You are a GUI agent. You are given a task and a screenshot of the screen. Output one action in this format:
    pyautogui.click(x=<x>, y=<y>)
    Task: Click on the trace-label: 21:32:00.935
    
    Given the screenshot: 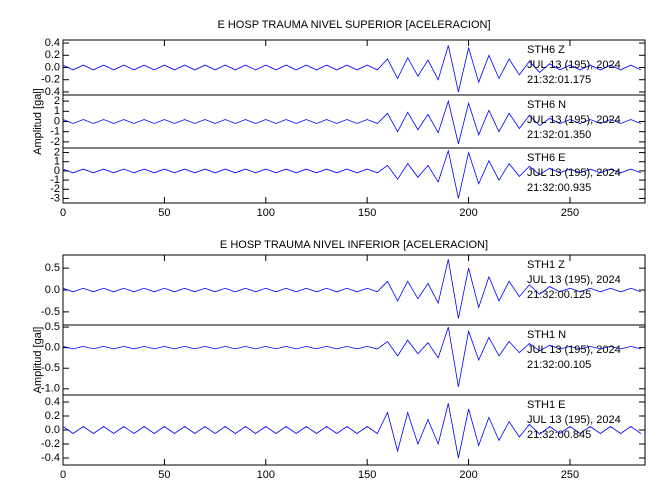 What is the action you would take?
    pyautogui.click(x=559, y=188)
    